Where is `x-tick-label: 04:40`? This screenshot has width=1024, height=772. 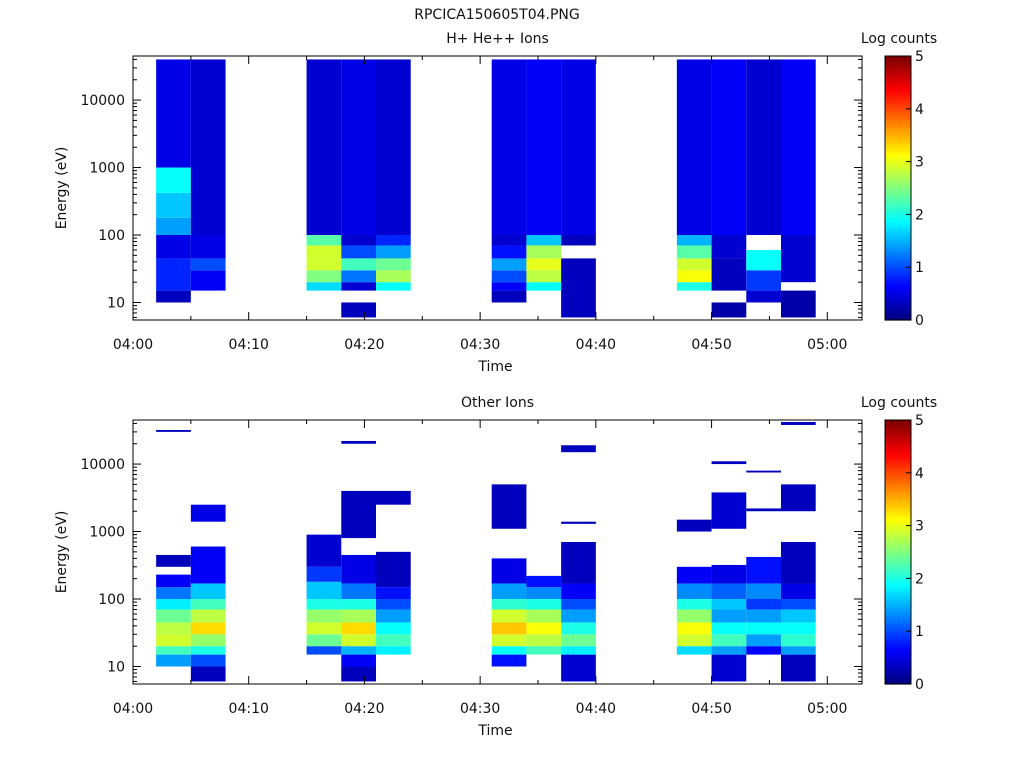
x-tick-label: 04:40 is located at coordinates (596, 709).